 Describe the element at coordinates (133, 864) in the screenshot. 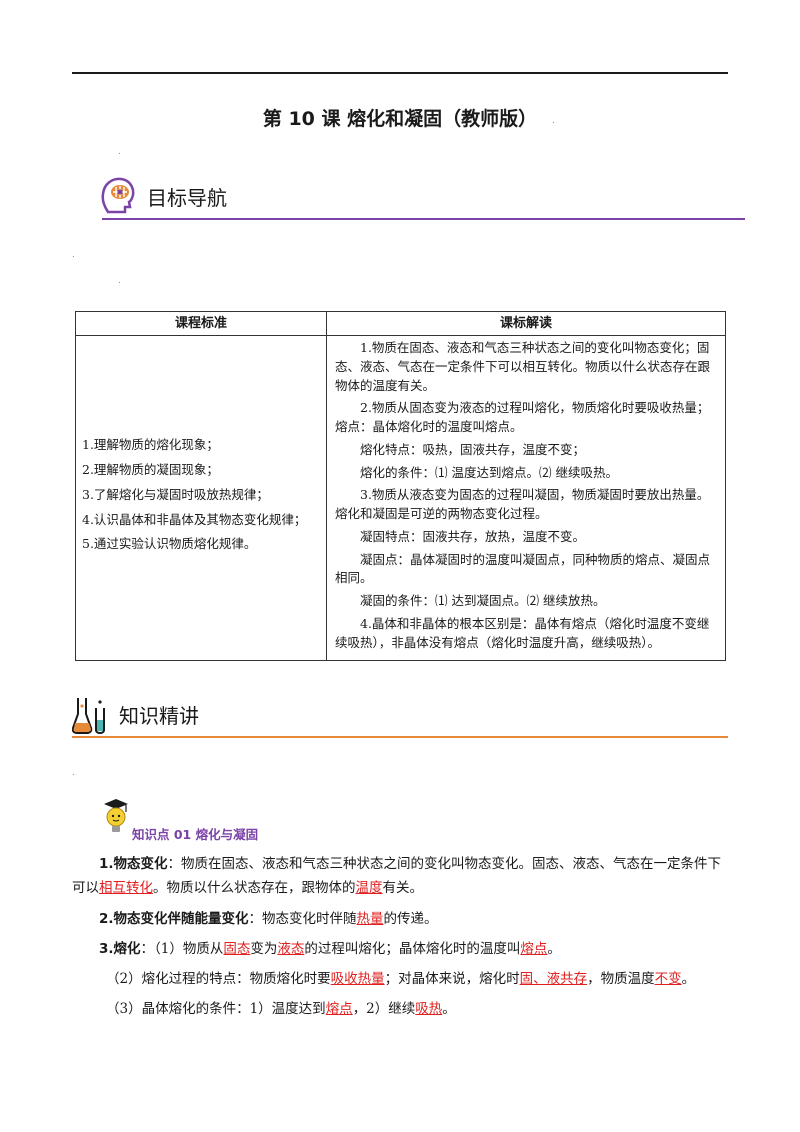

I see `term: 1.物态变化` at that location.